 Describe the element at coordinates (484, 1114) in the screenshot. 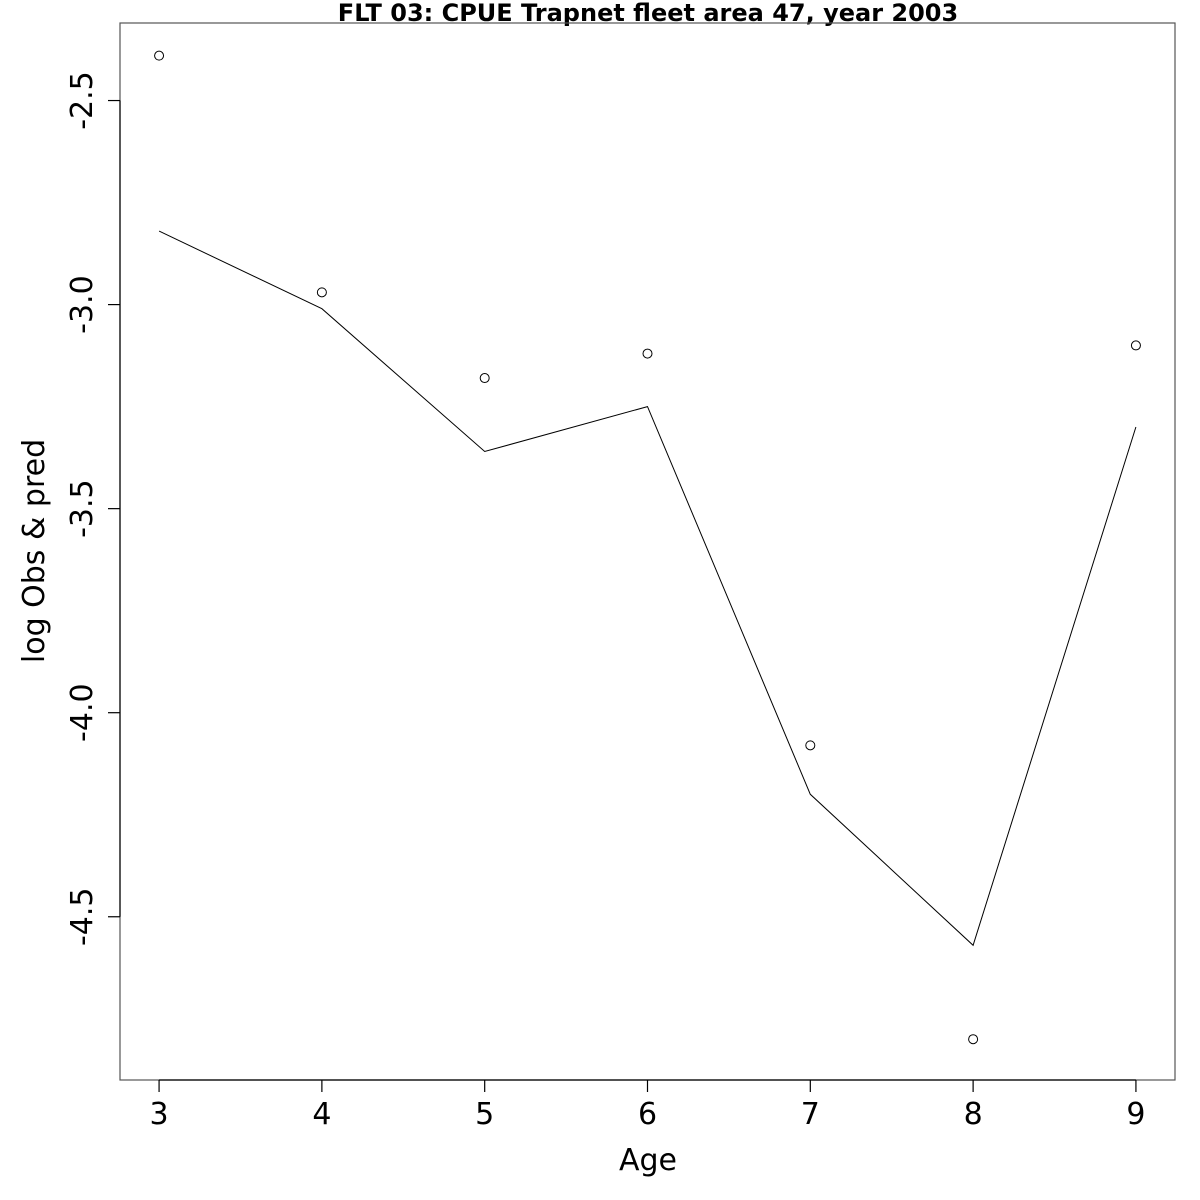

I see `x-tick-label: 5` at that location.